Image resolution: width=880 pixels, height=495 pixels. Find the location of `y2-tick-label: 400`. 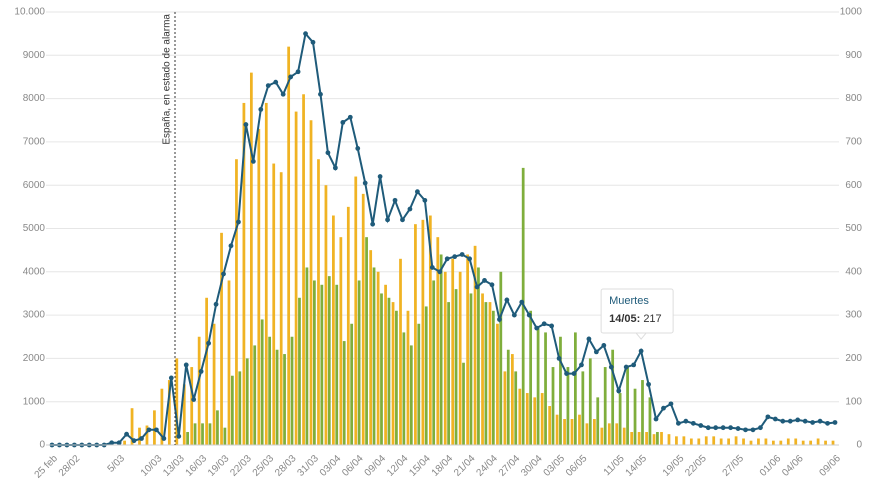

y2-tick-label: 400 is located at coordinates (853, 271).